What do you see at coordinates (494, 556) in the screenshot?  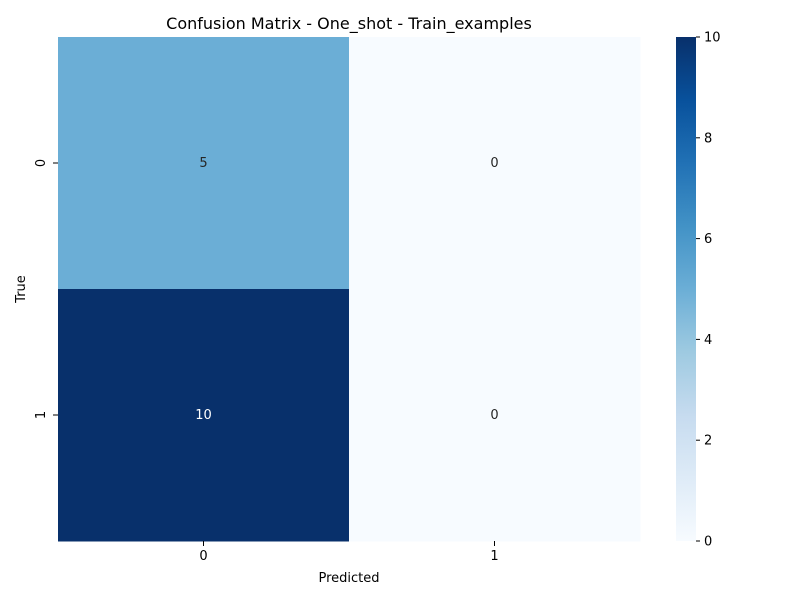 I see `x-tick-label: 1` at bounding box center [494, 556].